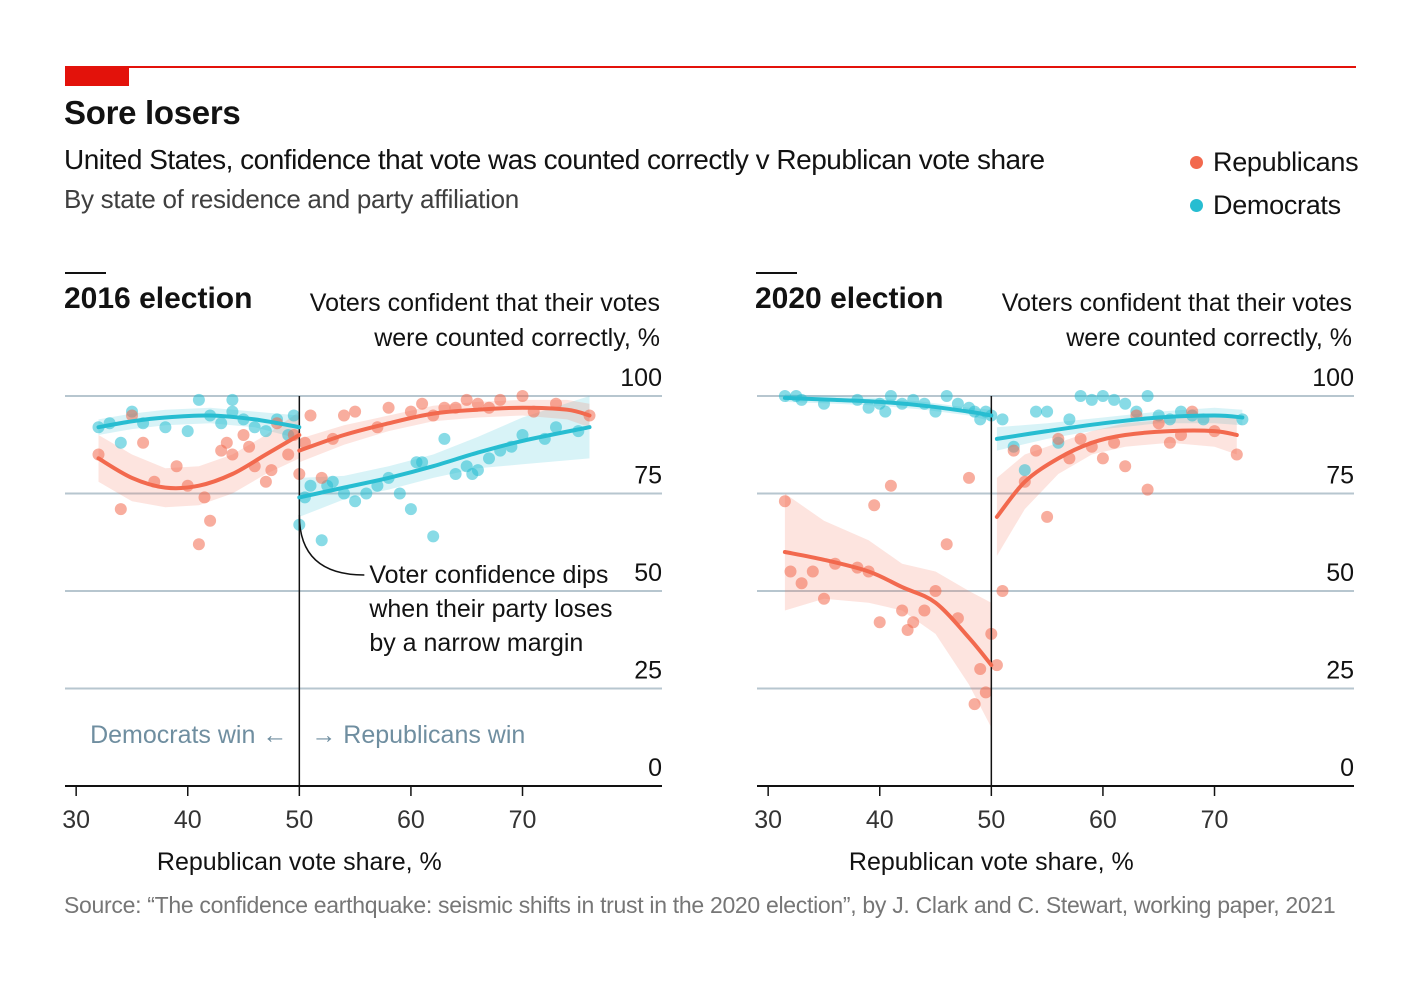 This screenshot has width=1420, height=986. Describe the element at coordinates (1340, 671) in the screenshot. I see `y-tick-label: 25` at that location.